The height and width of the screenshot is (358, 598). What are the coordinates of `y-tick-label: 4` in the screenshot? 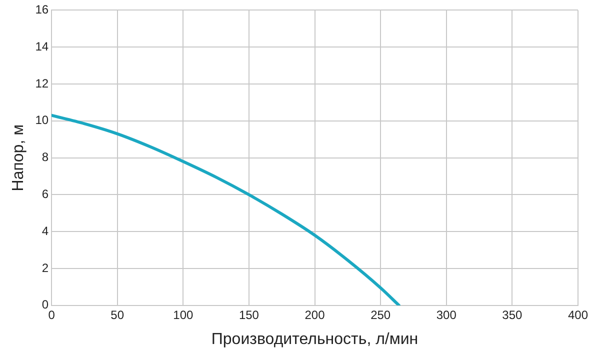 It's located at (45, 231).